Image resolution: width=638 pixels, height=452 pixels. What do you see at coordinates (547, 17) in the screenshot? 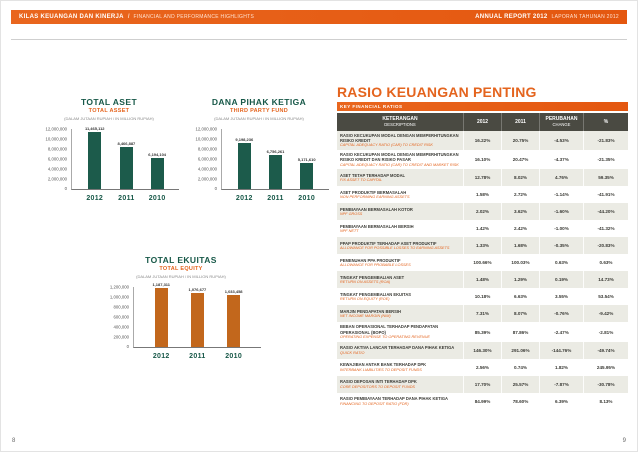
I see `banner-right: ANNUAL REPORT 2012 LAPORAN TAHUNAN 2012` at bounding box center [547, 17].